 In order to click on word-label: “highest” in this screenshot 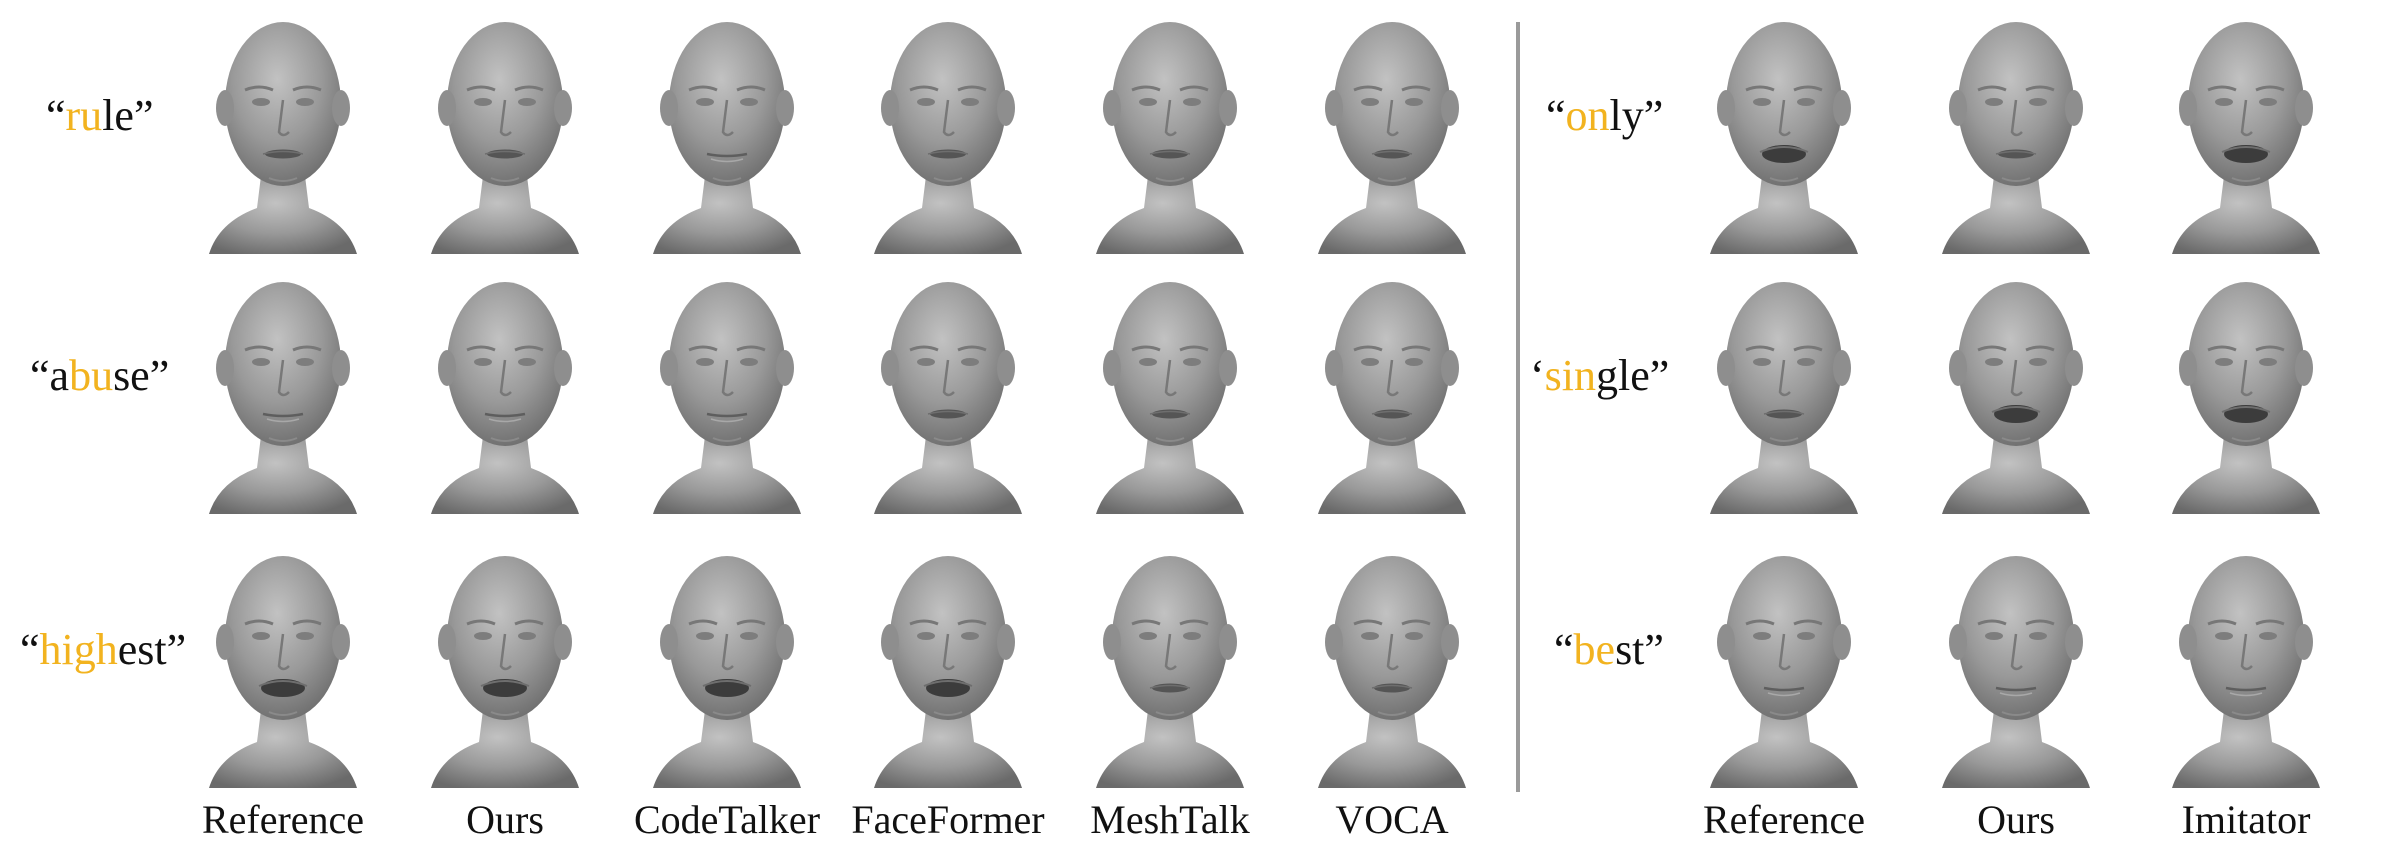, I will do `click(103, 650)`.